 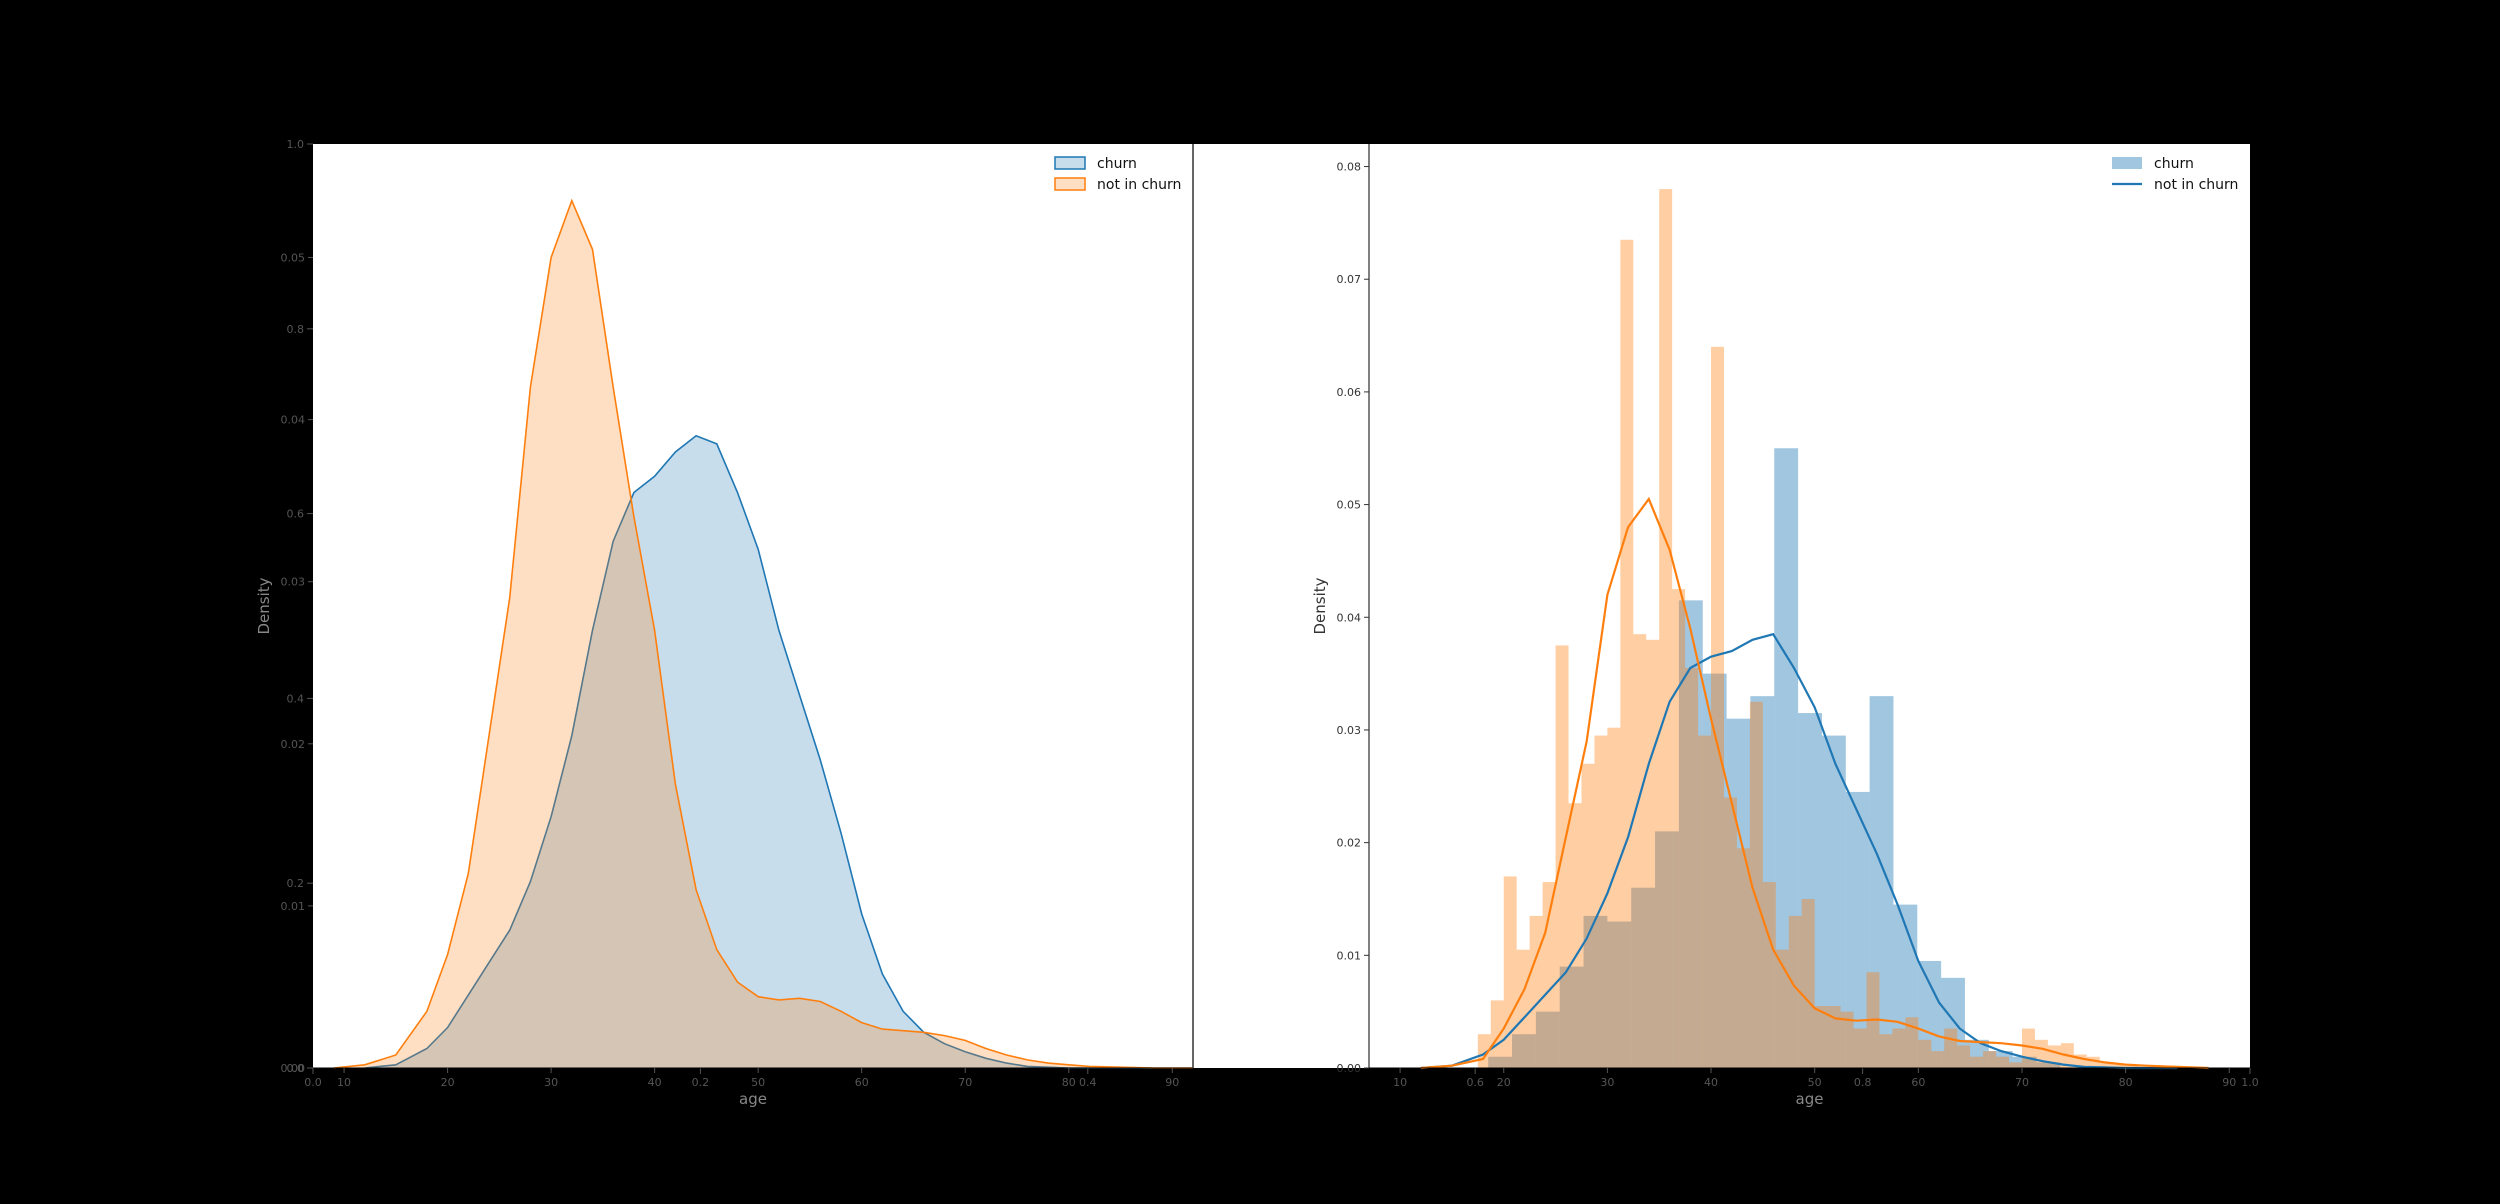 I want to click on ghost-y-tick-label: 0.6, so click(x=296, y=514).